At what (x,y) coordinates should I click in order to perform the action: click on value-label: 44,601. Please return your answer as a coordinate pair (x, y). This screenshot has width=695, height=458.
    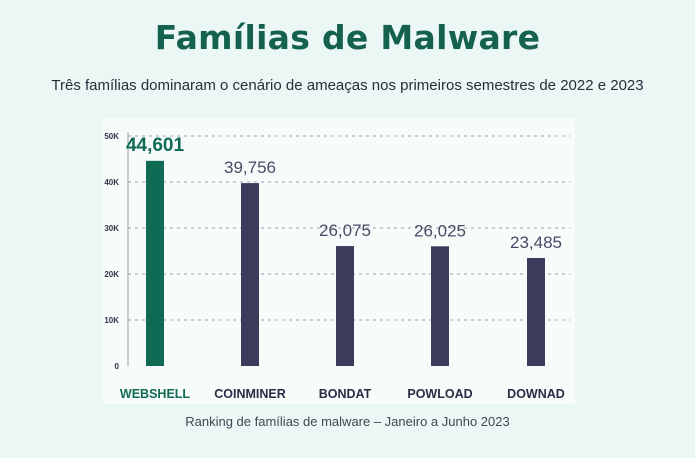
    Looking at the image, I should click on (155, 145).